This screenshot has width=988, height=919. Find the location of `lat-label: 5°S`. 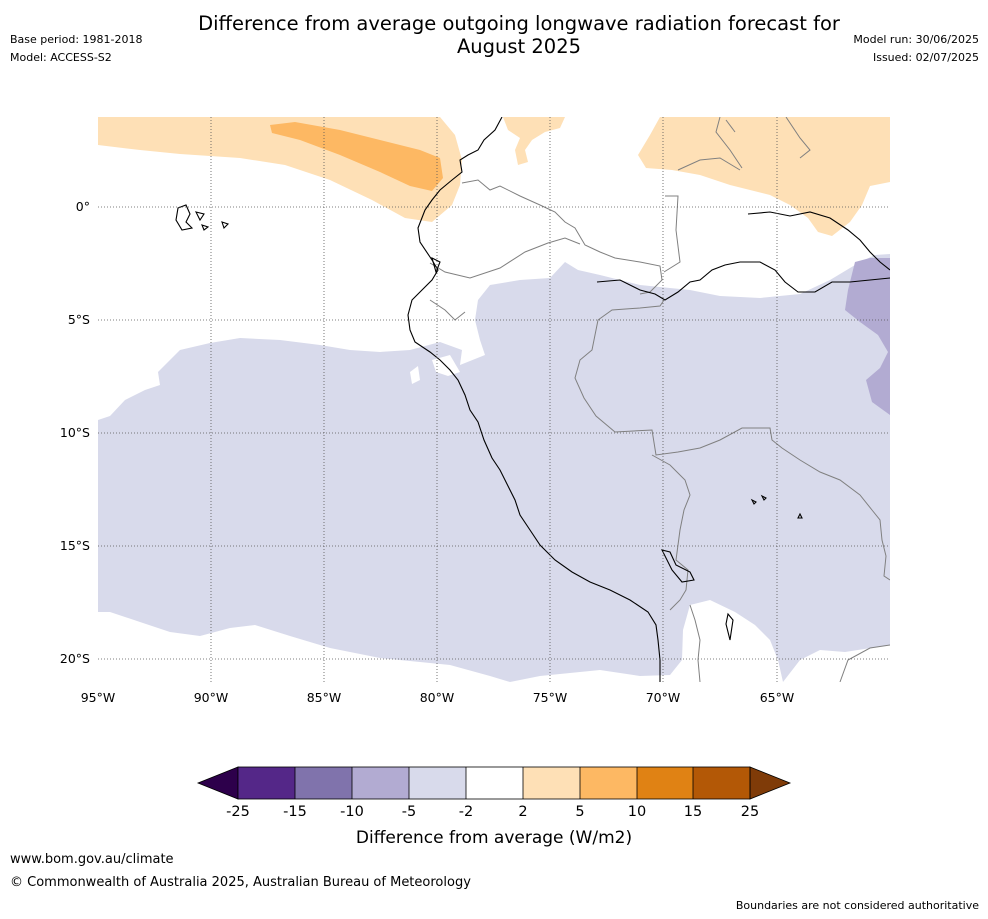

lat-label: 5°S is located at coordinates (79, 319).